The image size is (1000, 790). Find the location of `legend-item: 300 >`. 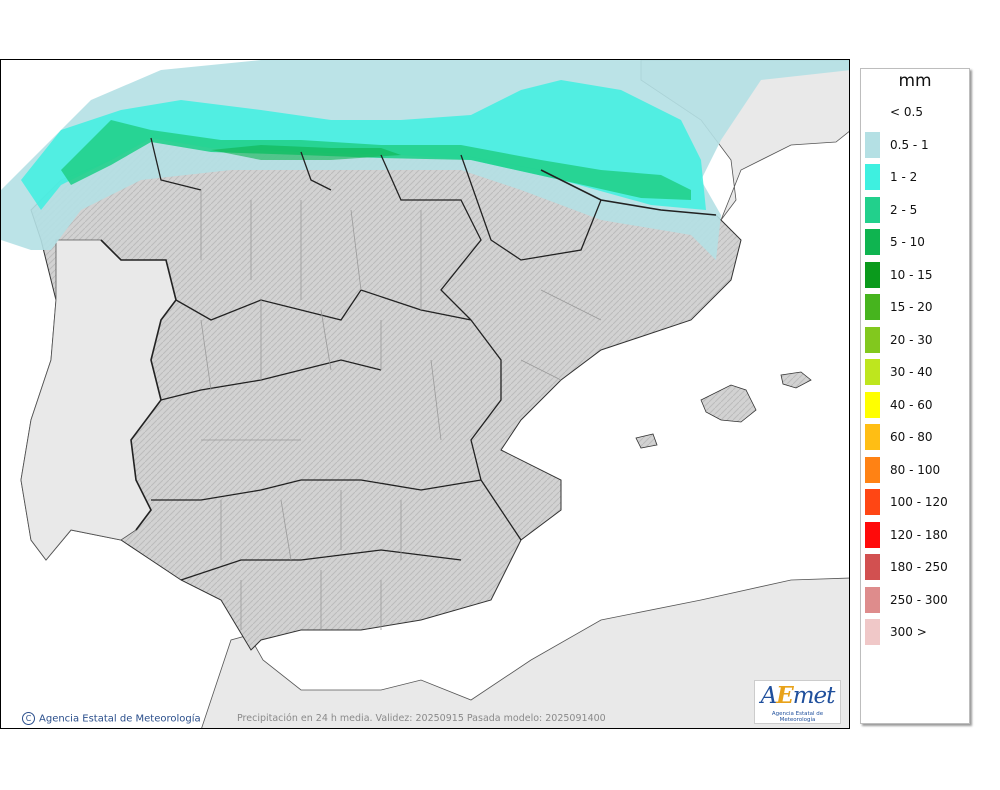

legend-item: 300 > is located at coordinates (916, 633).